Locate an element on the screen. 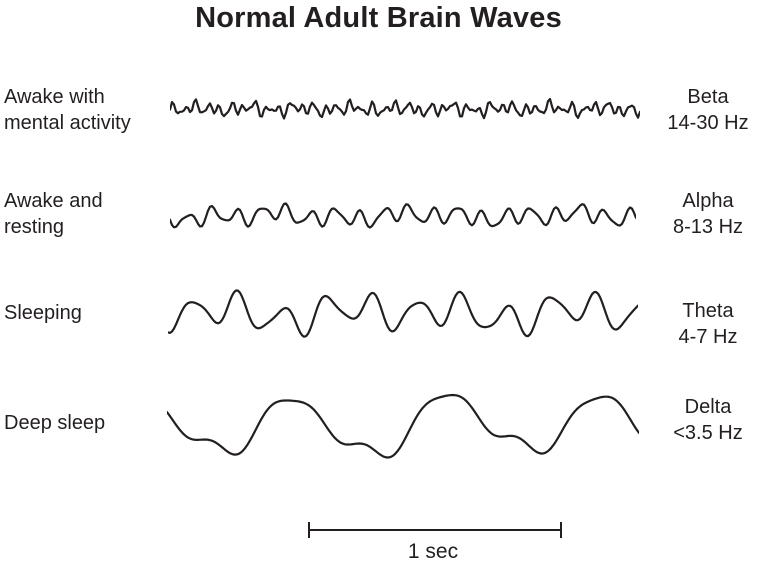 Image resolution: width=757 pixels, height=572 pixels. delta-wave-path is located at coordinates (403, 426).